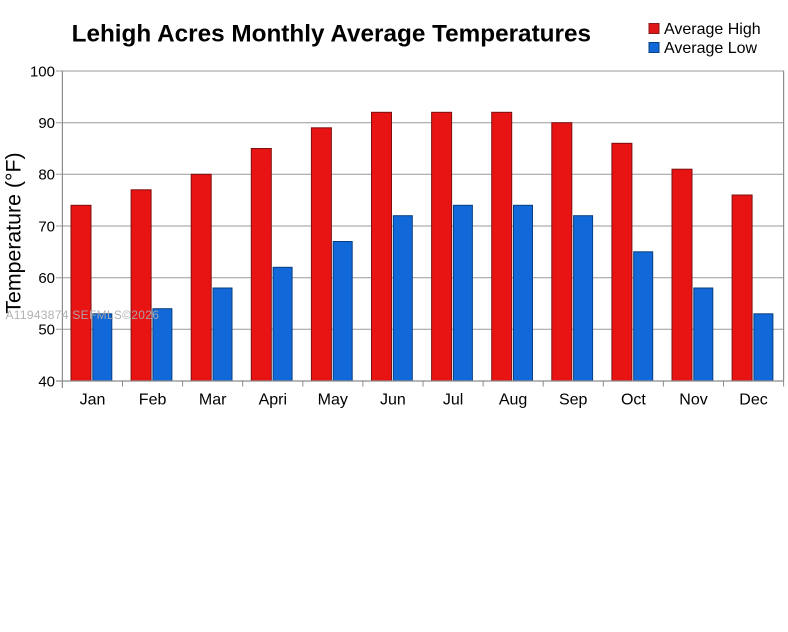 The width and height of the screenshot is (788, 632). Describe the element at coordinates (333, 400) in the screenshot. I see `svg-text: May` at that location.